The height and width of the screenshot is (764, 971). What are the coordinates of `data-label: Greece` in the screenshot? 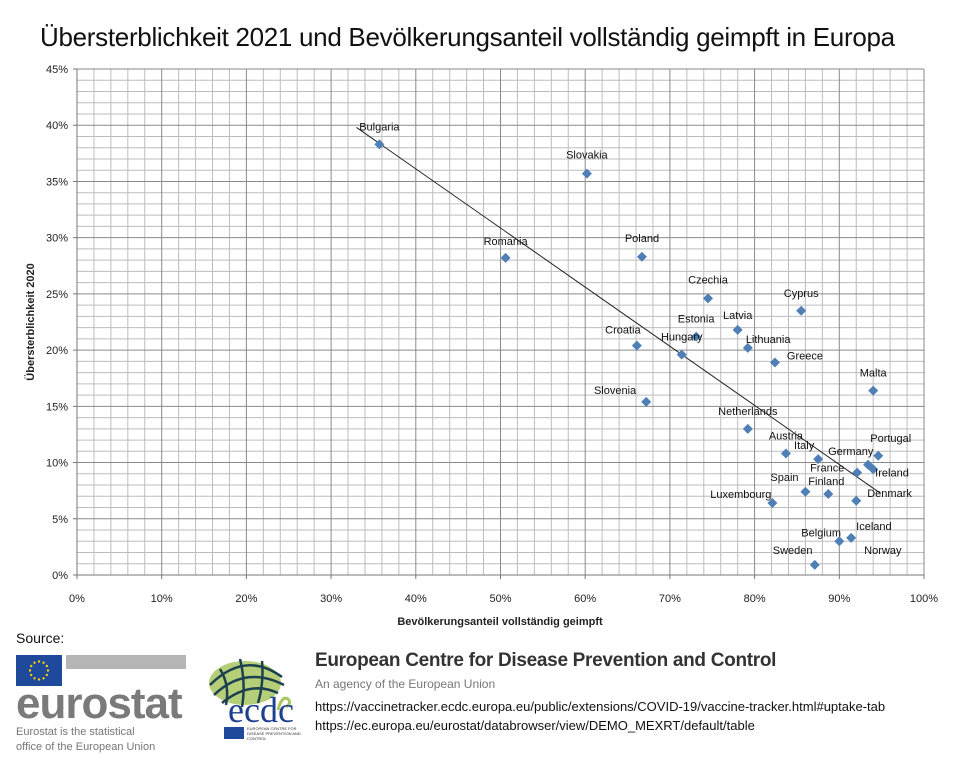 It's located at (805, 356).